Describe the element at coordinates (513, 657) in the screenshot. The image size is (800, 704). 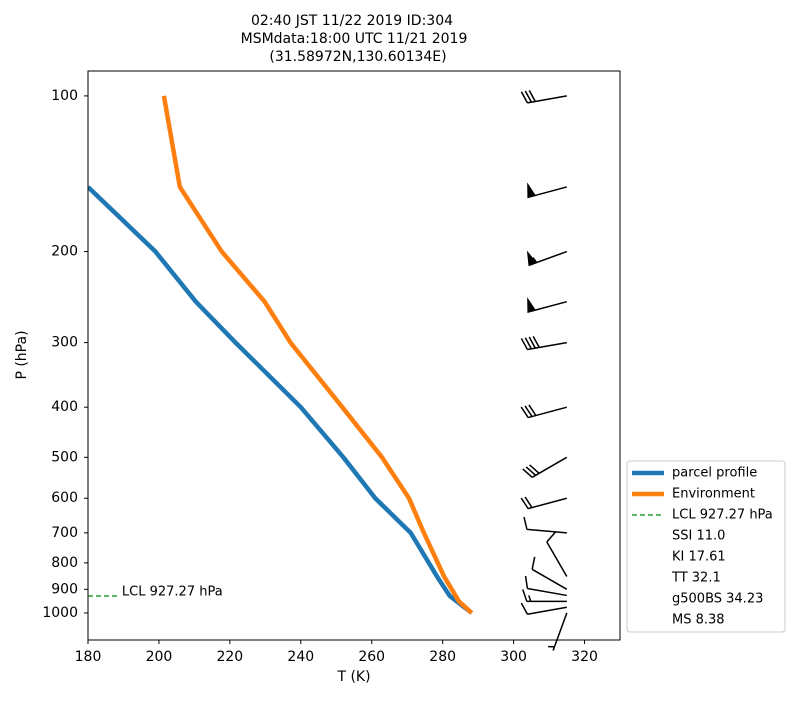
I see `x-tick-label: 300` at that location.